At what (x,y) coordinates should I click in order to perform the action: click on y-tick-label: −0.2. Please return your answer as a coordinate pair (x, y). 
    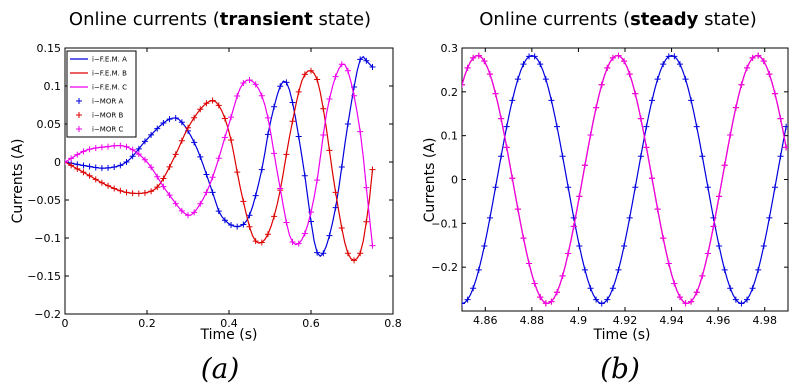
    Looking at the image, I should click on (47, 314).